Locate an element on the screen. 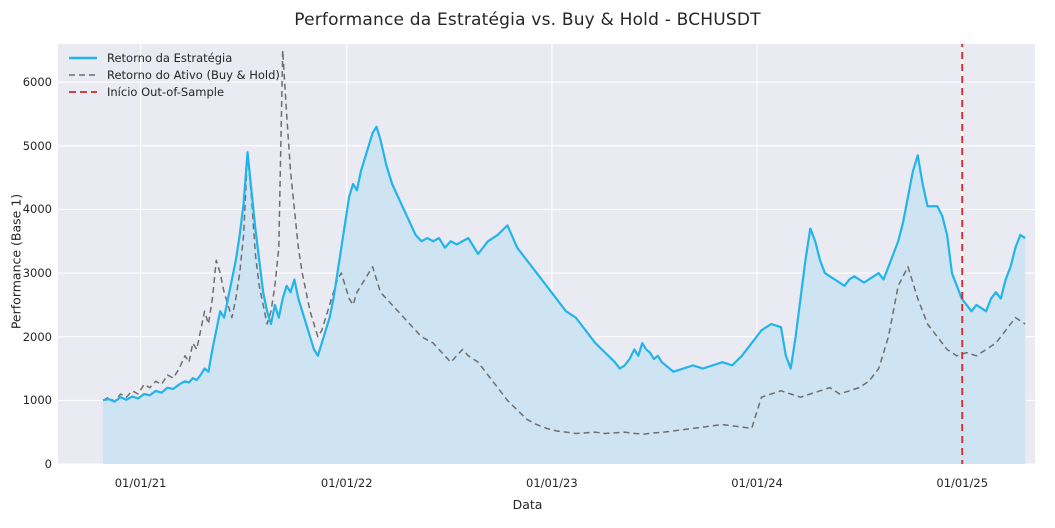 Image resolution: width=1055 pixels, height=528 pixels. x-tick-label: 01/01/23 is located at coordinates (552, 483).